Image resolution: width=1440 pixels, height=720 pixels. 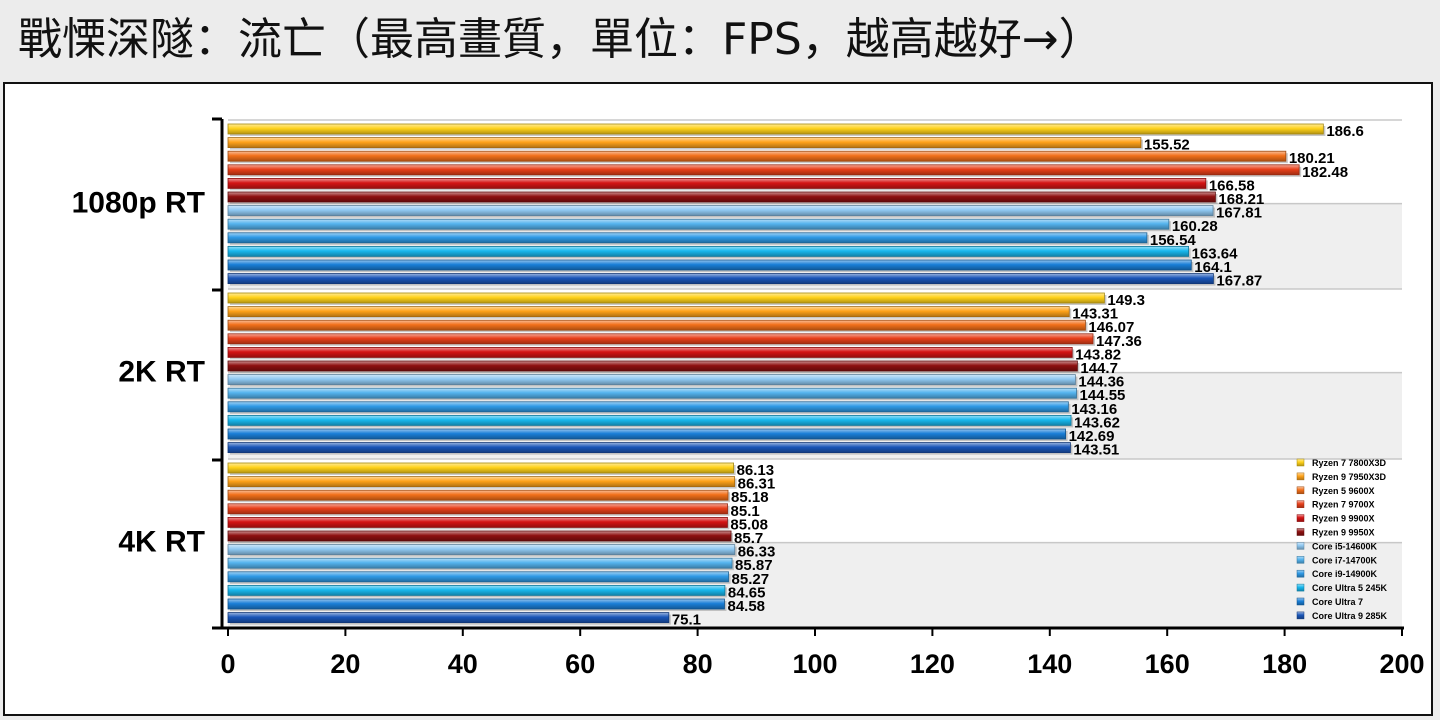 I want to click on value-label: 180.21, so click(x=1312, y=158).